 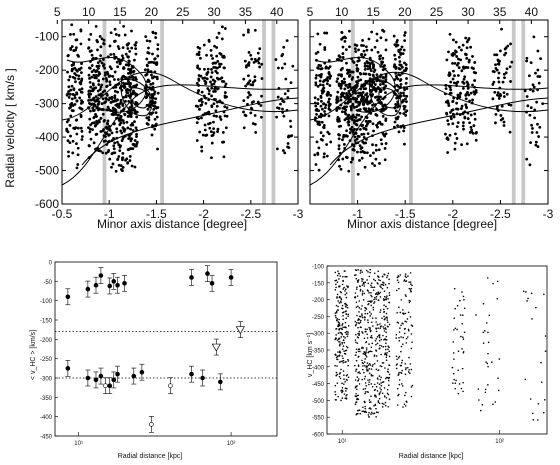 What do you see at coordinates (140, 98) in the screenshot?
I see `top-left-contour-line` at bounding box center [140, 98].